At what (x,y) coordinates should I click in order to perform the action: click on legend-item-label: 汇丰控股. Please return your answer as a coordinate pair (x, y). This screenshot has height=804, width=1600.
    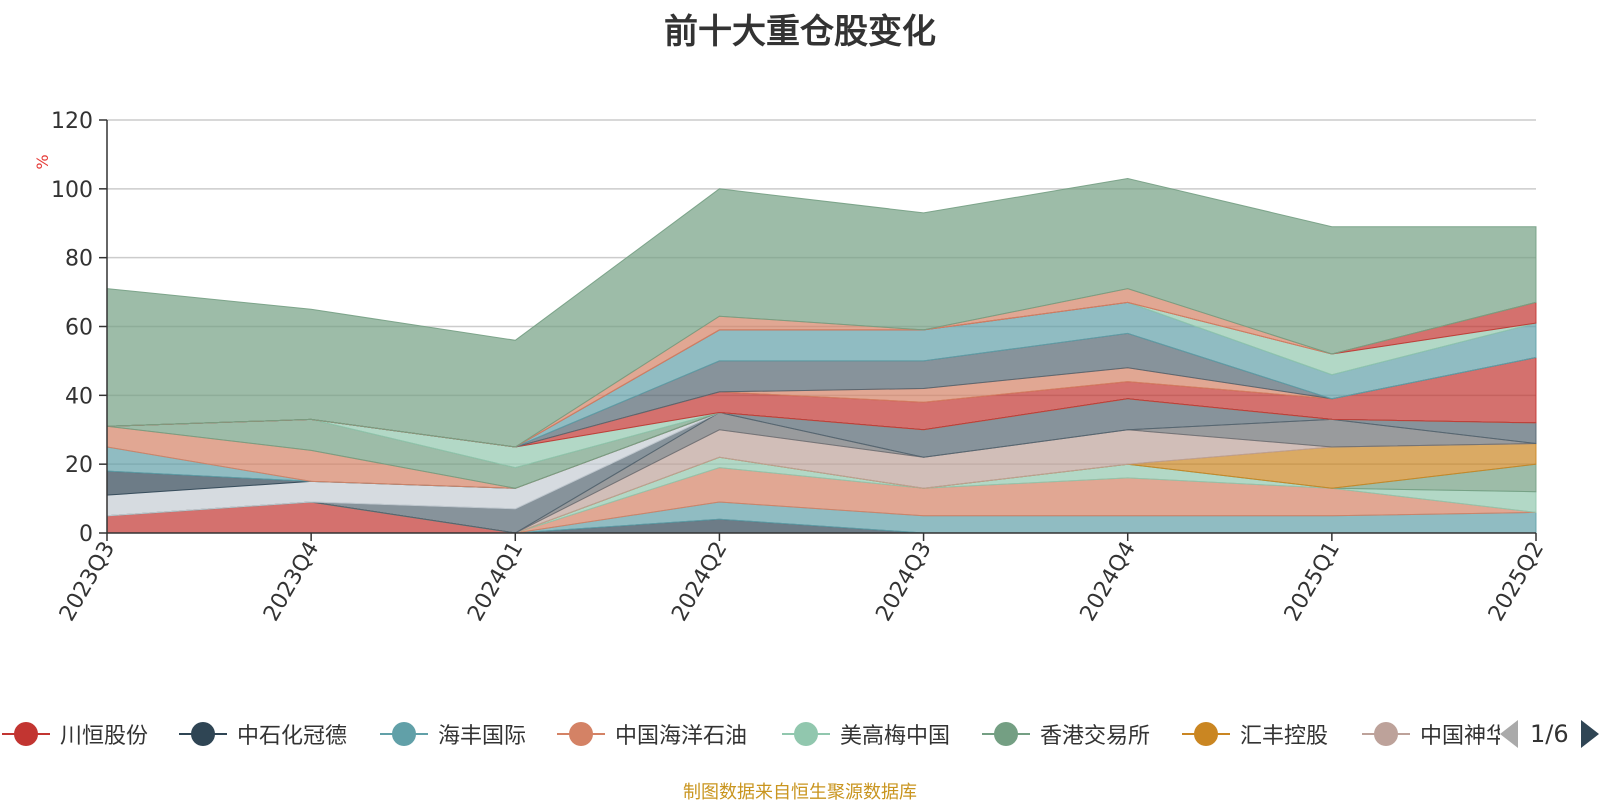
    Looking at the image, I should click on (1284, 736).